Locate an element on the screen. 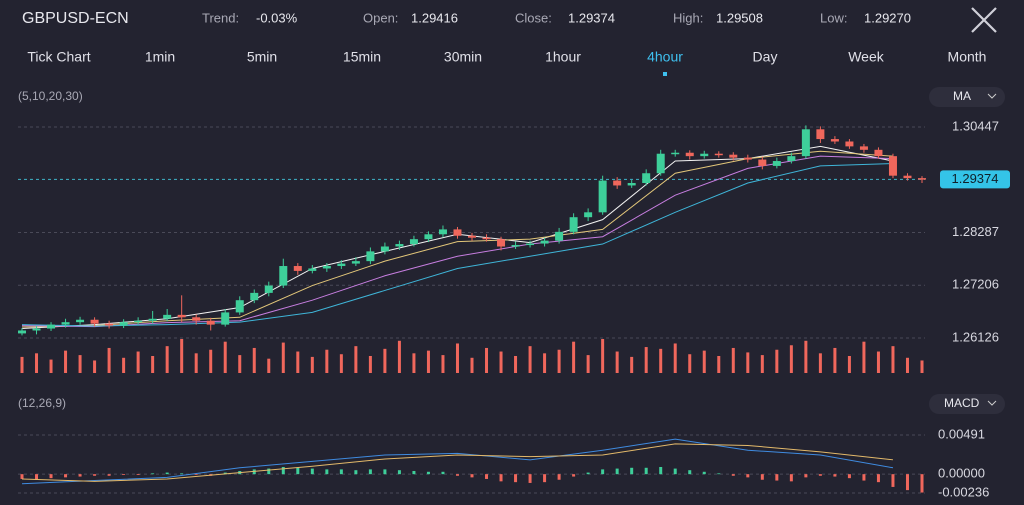 The height and width of the screenshot is (505, 1024). close-button is located at coordinates (984, 20).